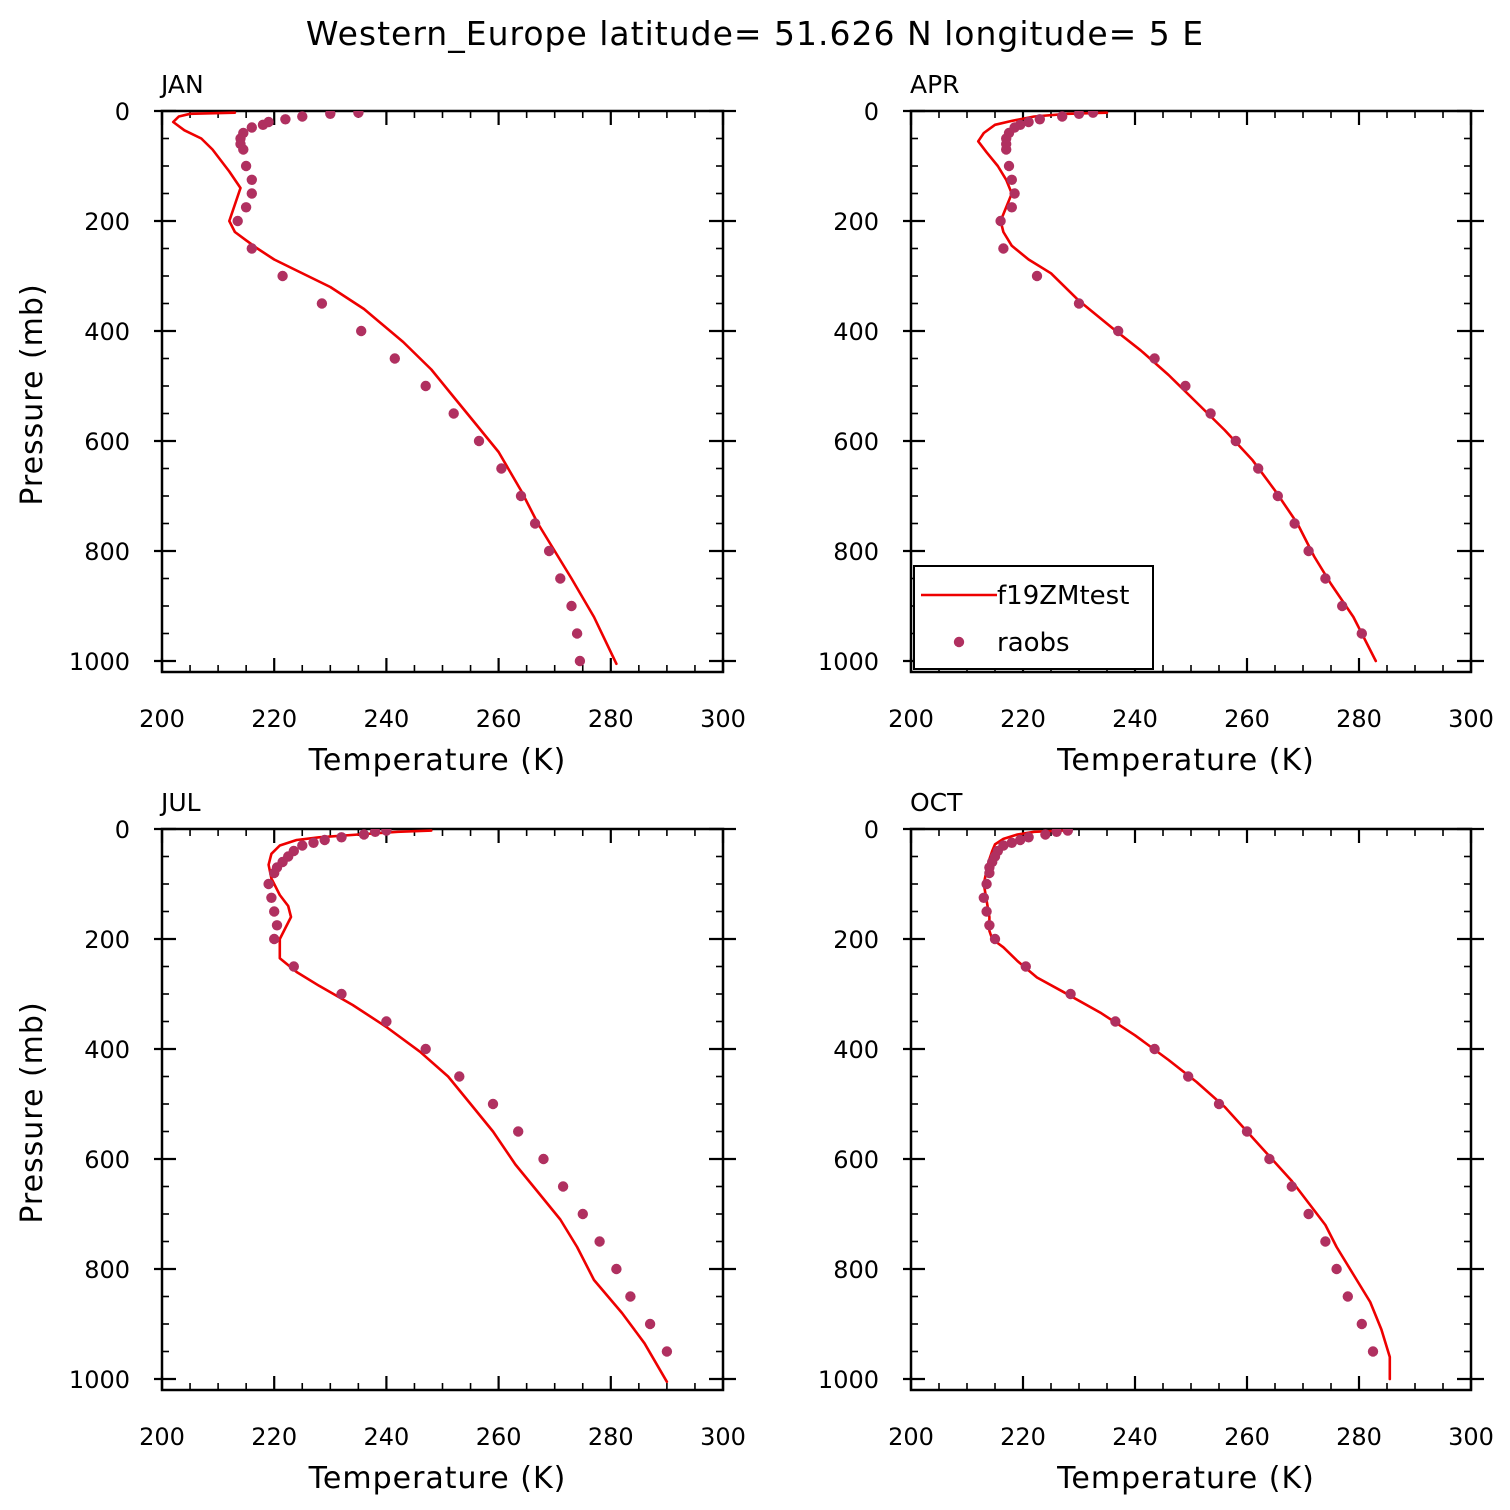  What do you see at coordinates (32, 394) in the screenshot?
I see `y-axis-label: Pressure (mb)` at bounding box center [32, 394].